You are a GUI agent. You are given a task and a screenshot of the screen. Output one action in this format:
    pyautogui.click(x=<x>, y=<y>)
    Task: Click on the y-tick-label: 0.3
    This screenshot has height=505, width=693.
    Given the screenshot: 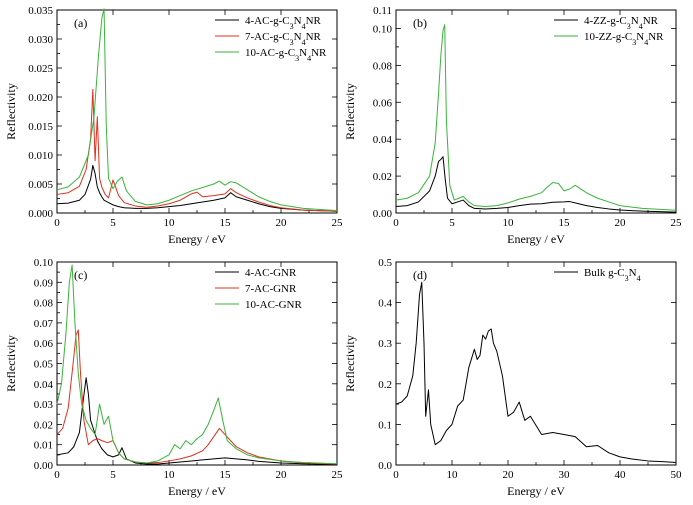 What is the action you would take?
    pyautogui.click(x=385, y=344)
    